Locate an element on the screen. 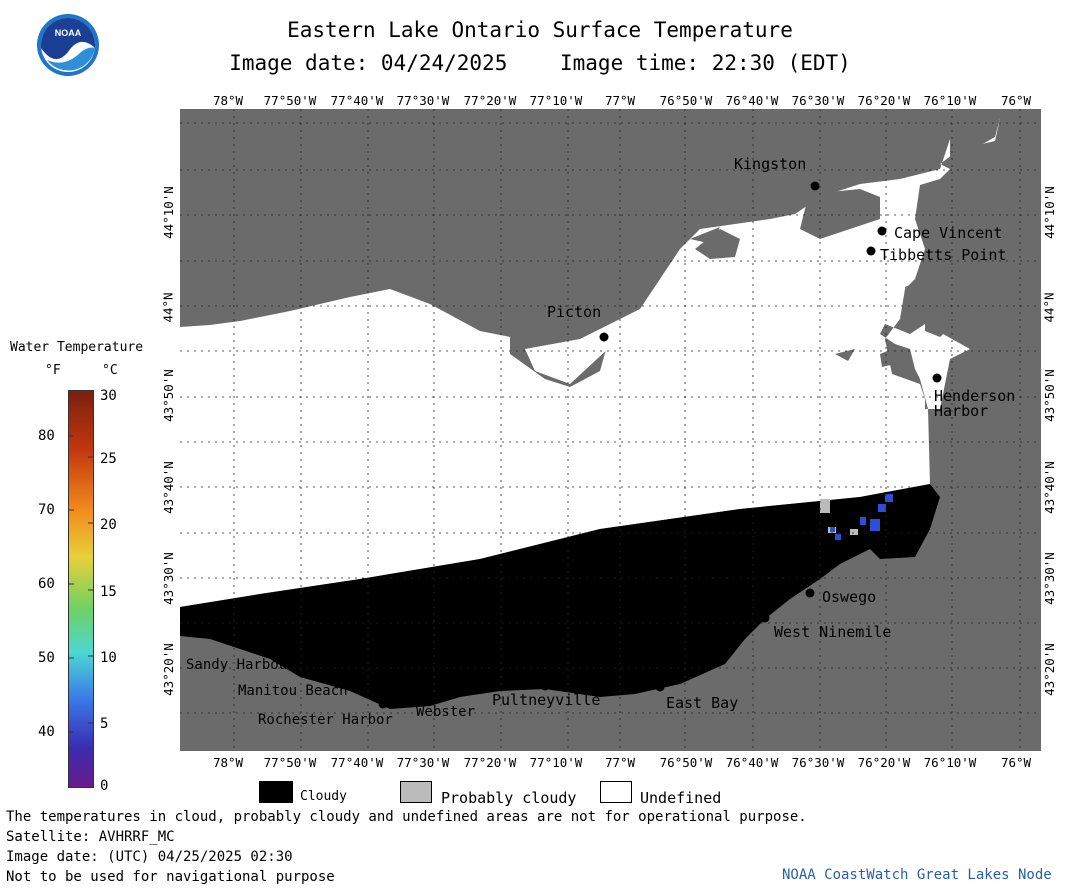 This screenshot has width=1080, height=892. noaa-logo: NOAA is located at coordinates (68, 45).